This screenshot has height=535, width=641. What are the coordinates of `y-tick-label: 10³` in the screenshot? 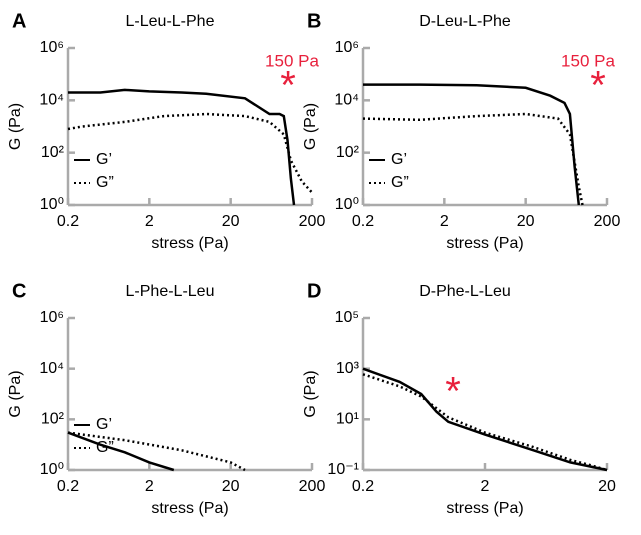 It's located at (348, 368).